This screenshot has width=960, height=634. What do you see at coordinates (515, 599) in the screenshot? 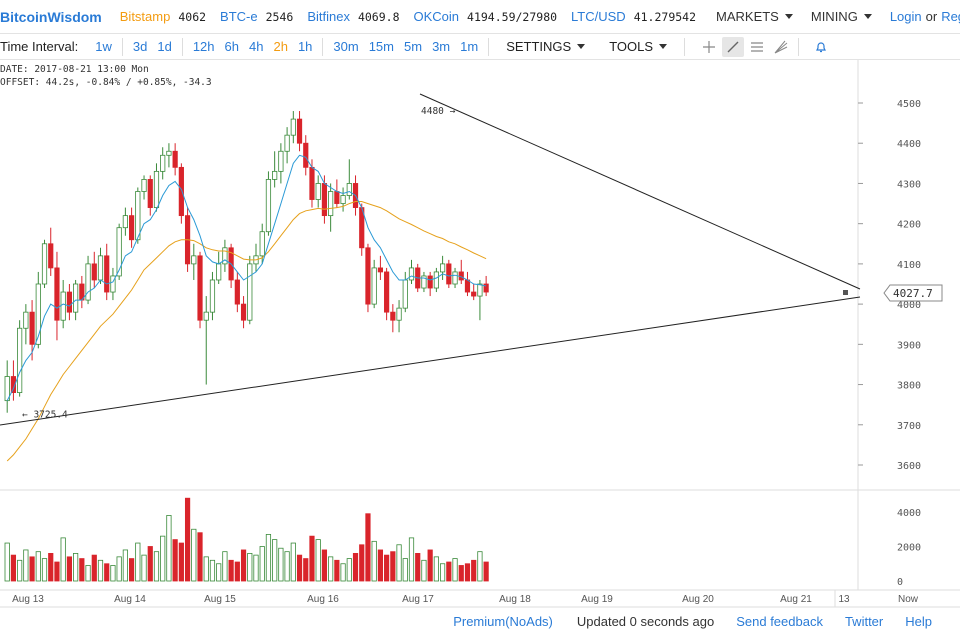
I see `time-axis-label: Aug 18` at bounding box center [515, 599].